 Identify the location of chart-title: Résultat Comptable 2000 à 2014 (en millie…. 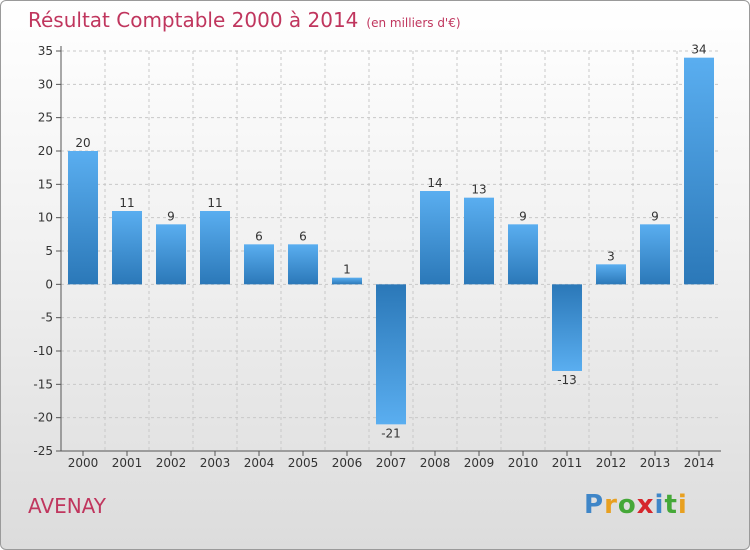
(244, 20).